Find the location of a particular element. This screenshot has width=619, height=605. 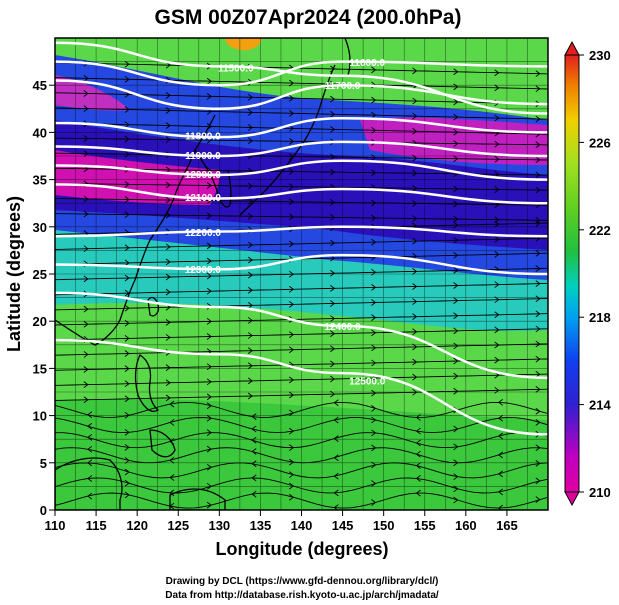

y-tick-label: 10 is located at coordinates (40, 416).